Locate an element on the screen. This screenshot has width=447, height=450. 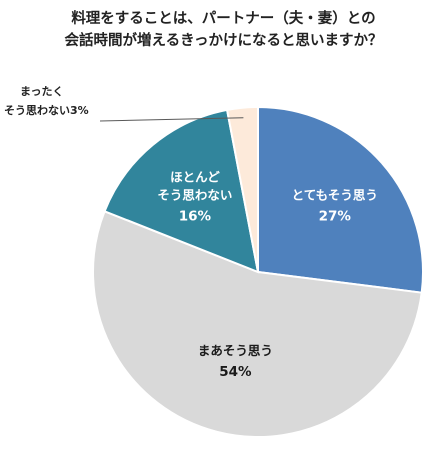
leader-line is located at coordinates (171, 119).